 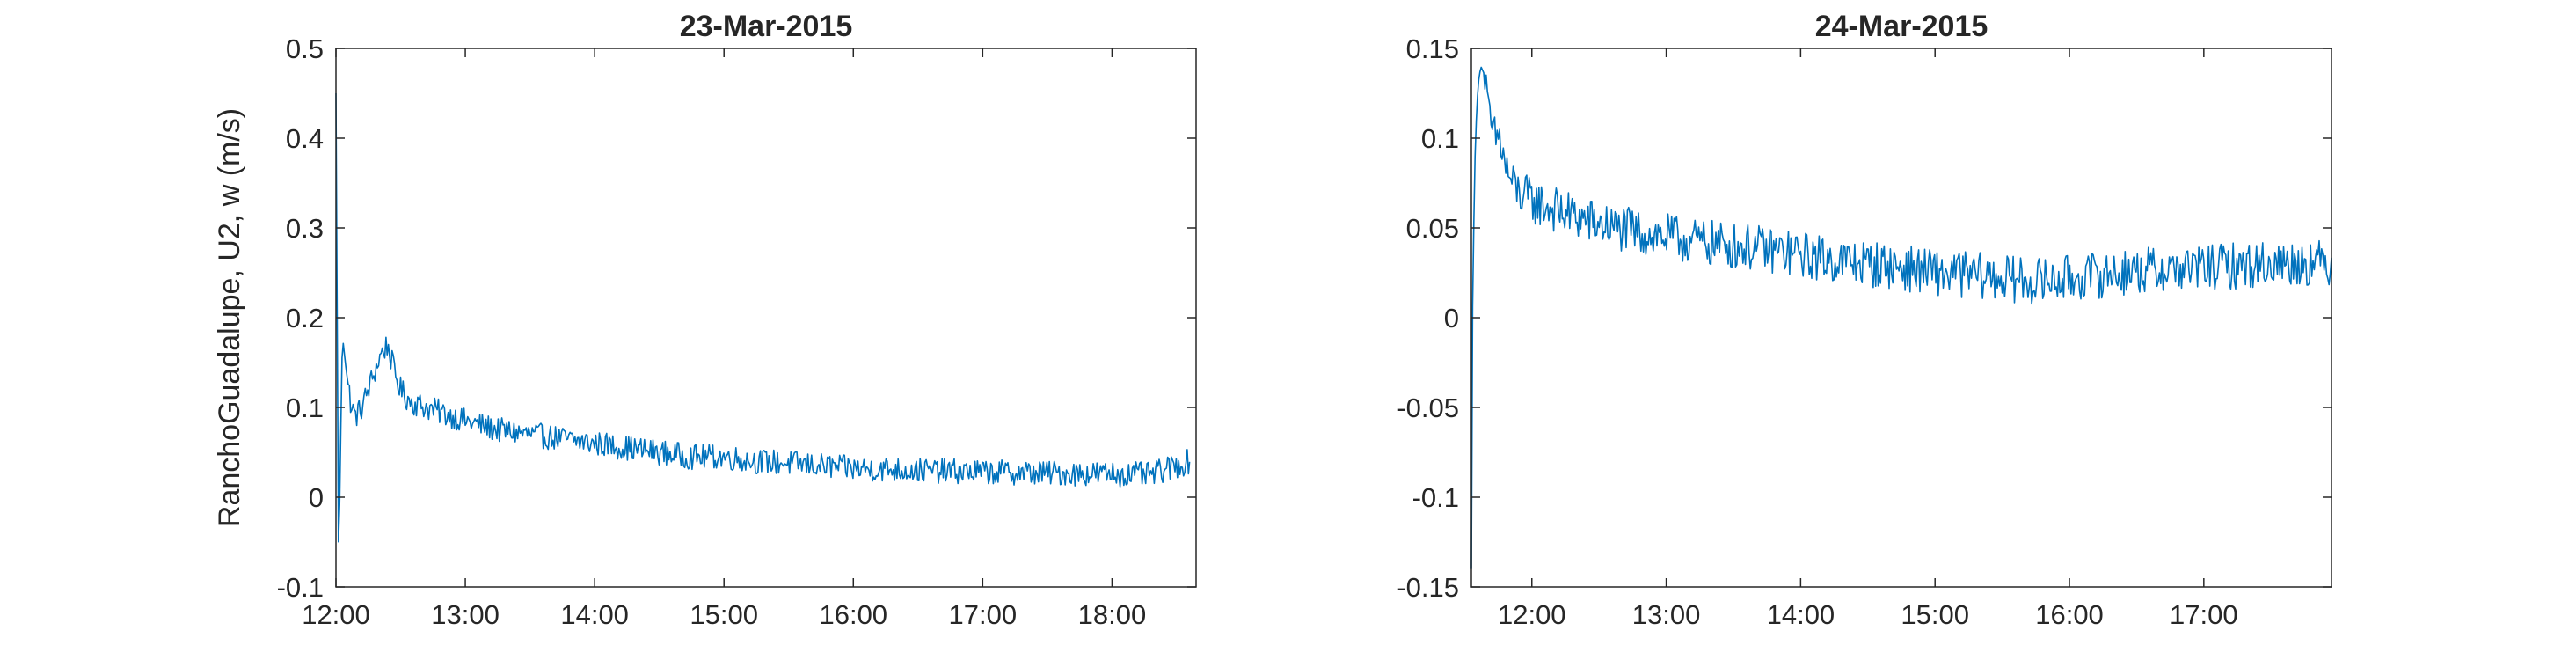 What do you see at coordinates (1902, 27) in the screenshot?
I see `chart-title-right: 24-Mar-2015` at bounding box center [1902, 27].